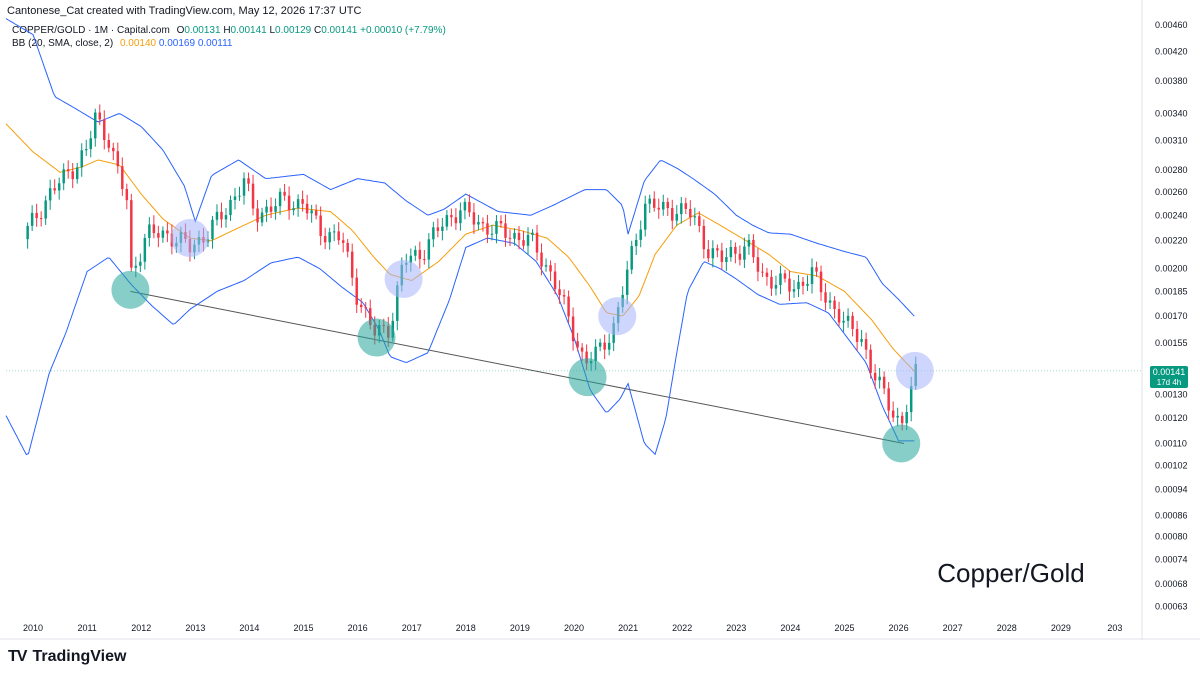 This screenshot has height=678, width=1200. I want to click on bb-label: BB (20, SMA, close, 2), so click(63, 43).